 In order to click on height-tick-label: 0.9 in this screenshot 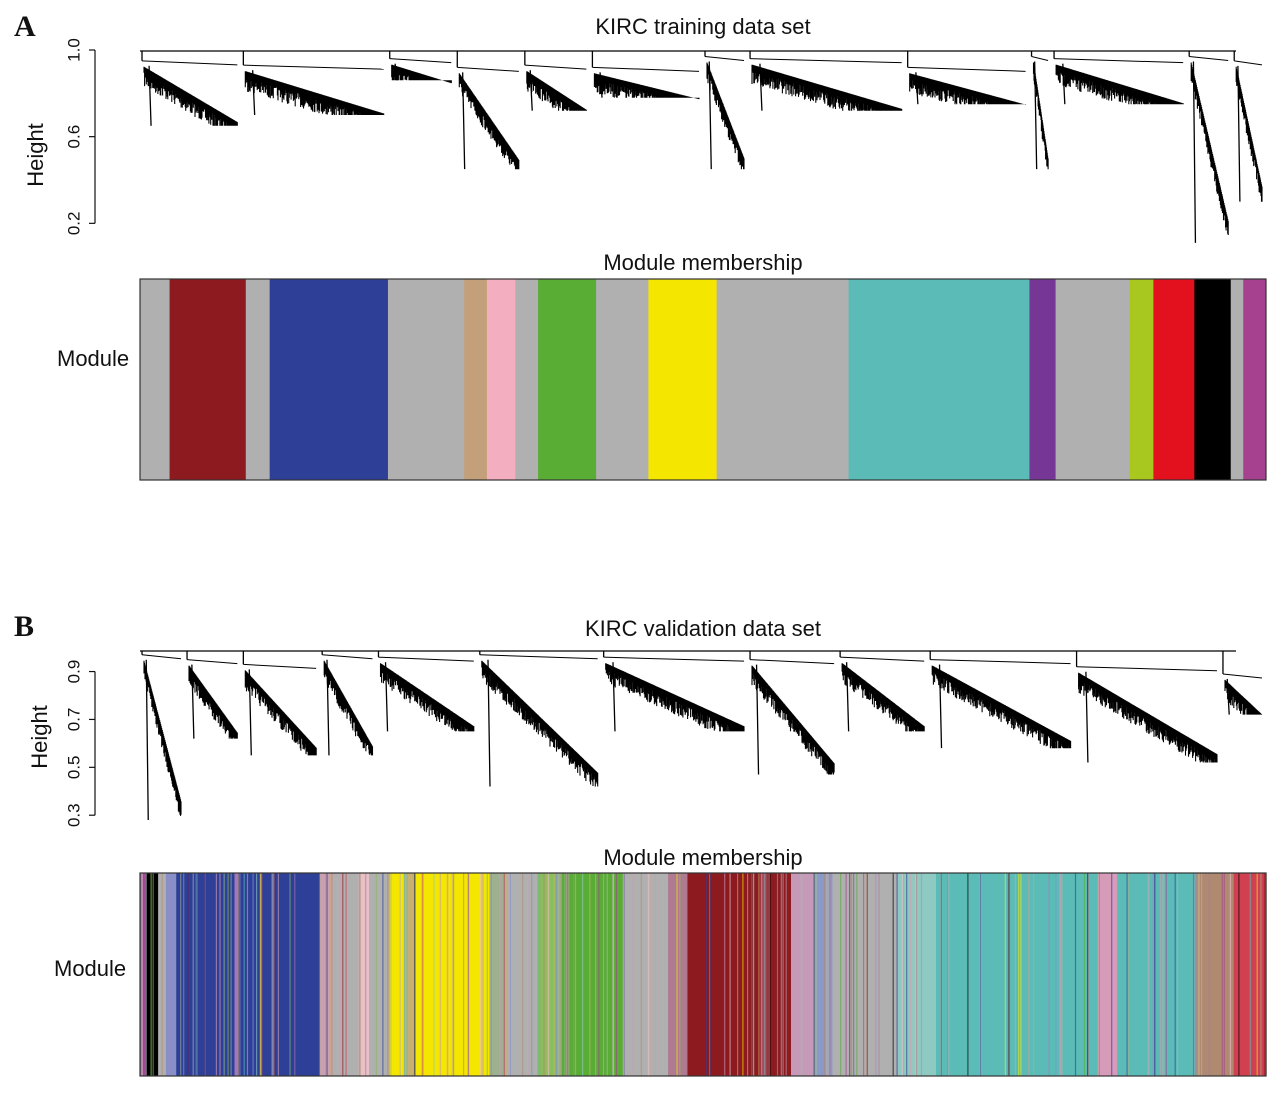, I will do `click(73, 672)`.